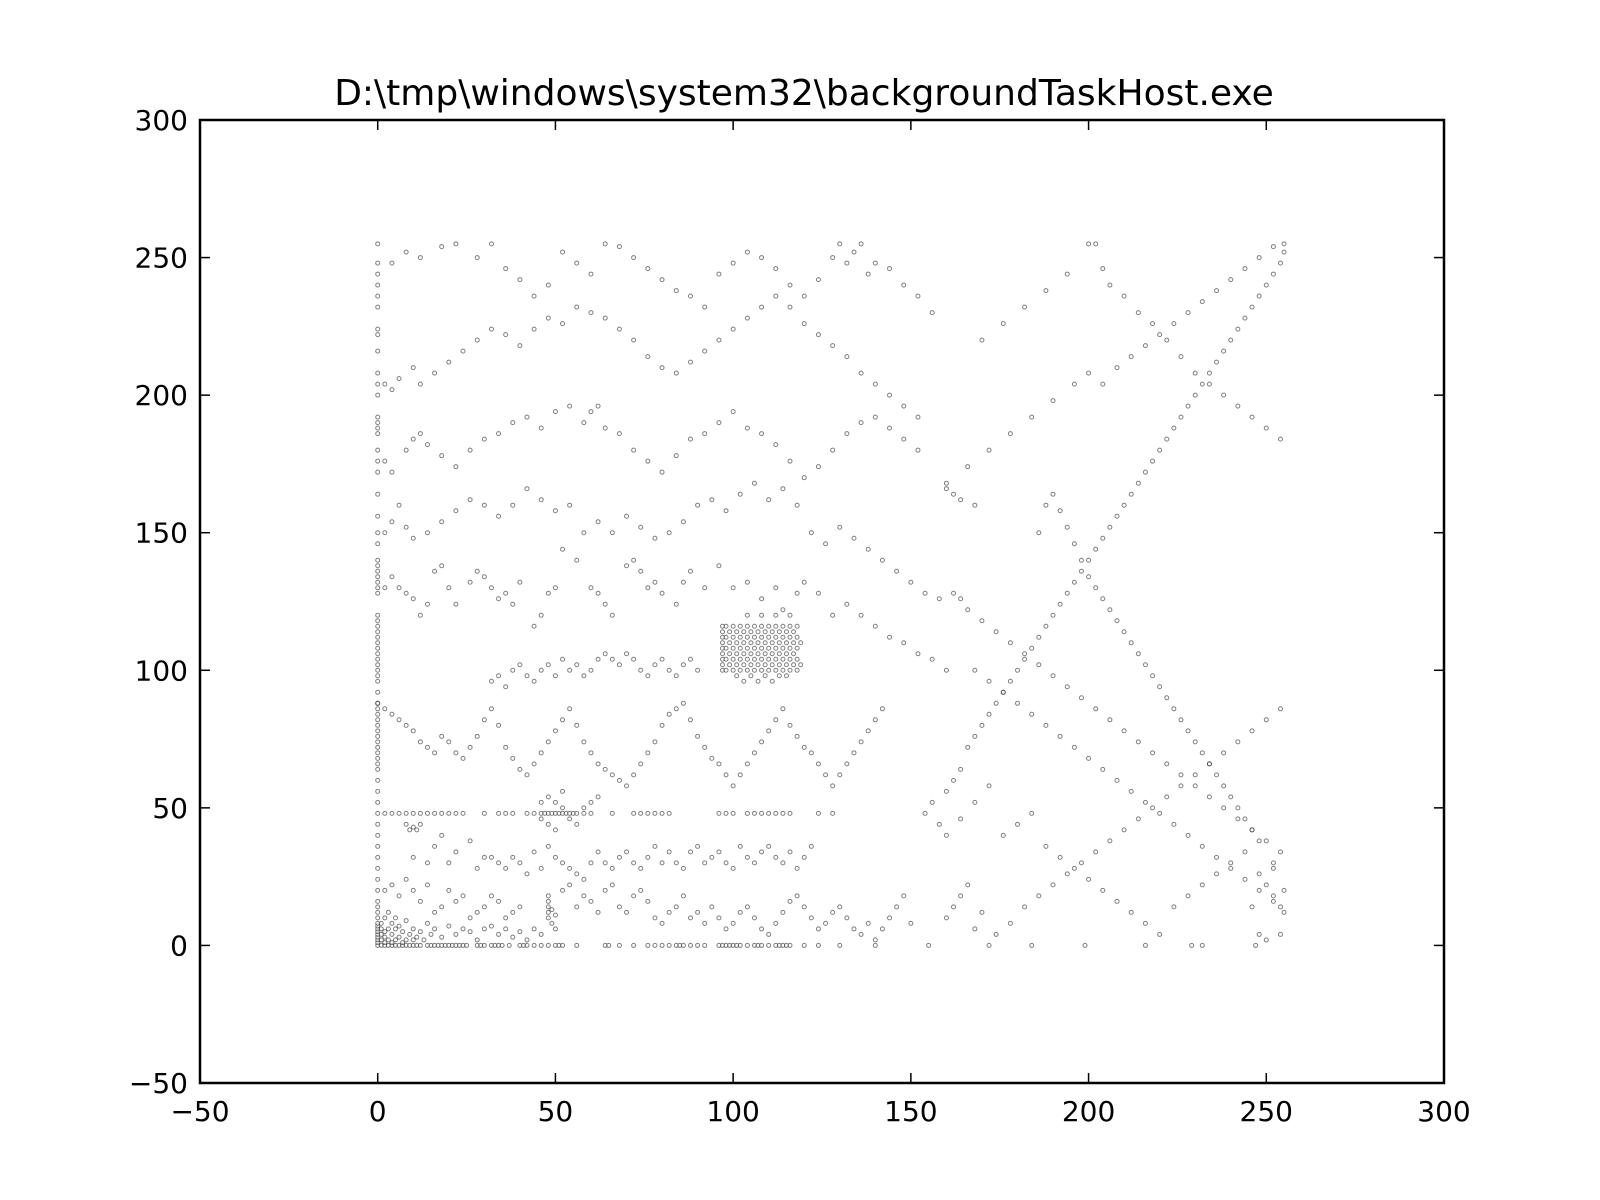 The width and height of the screenshot is (1600, 1200). Describe the element at coordinates (179, 945) in the screenshot. I see `y-tick-label: 0` at that location.